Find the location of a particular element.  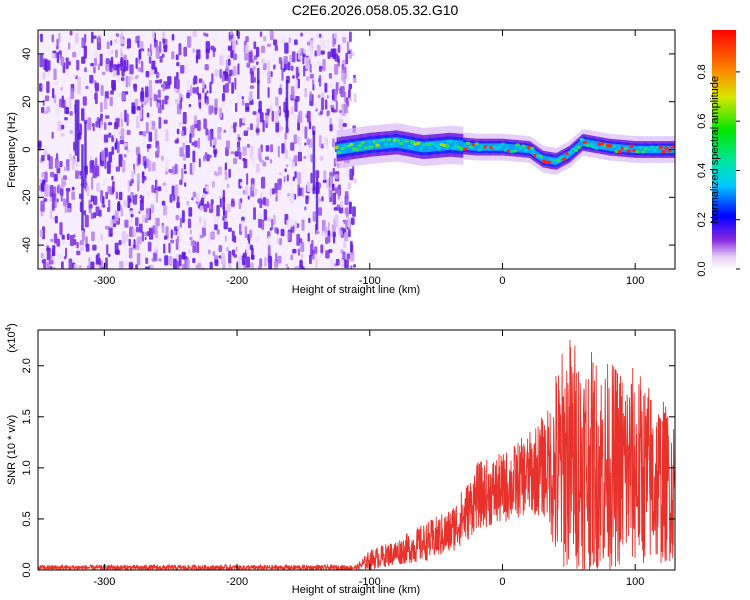

spectrogram-y-tick-label: -40 is located at coordinates (27, 245).